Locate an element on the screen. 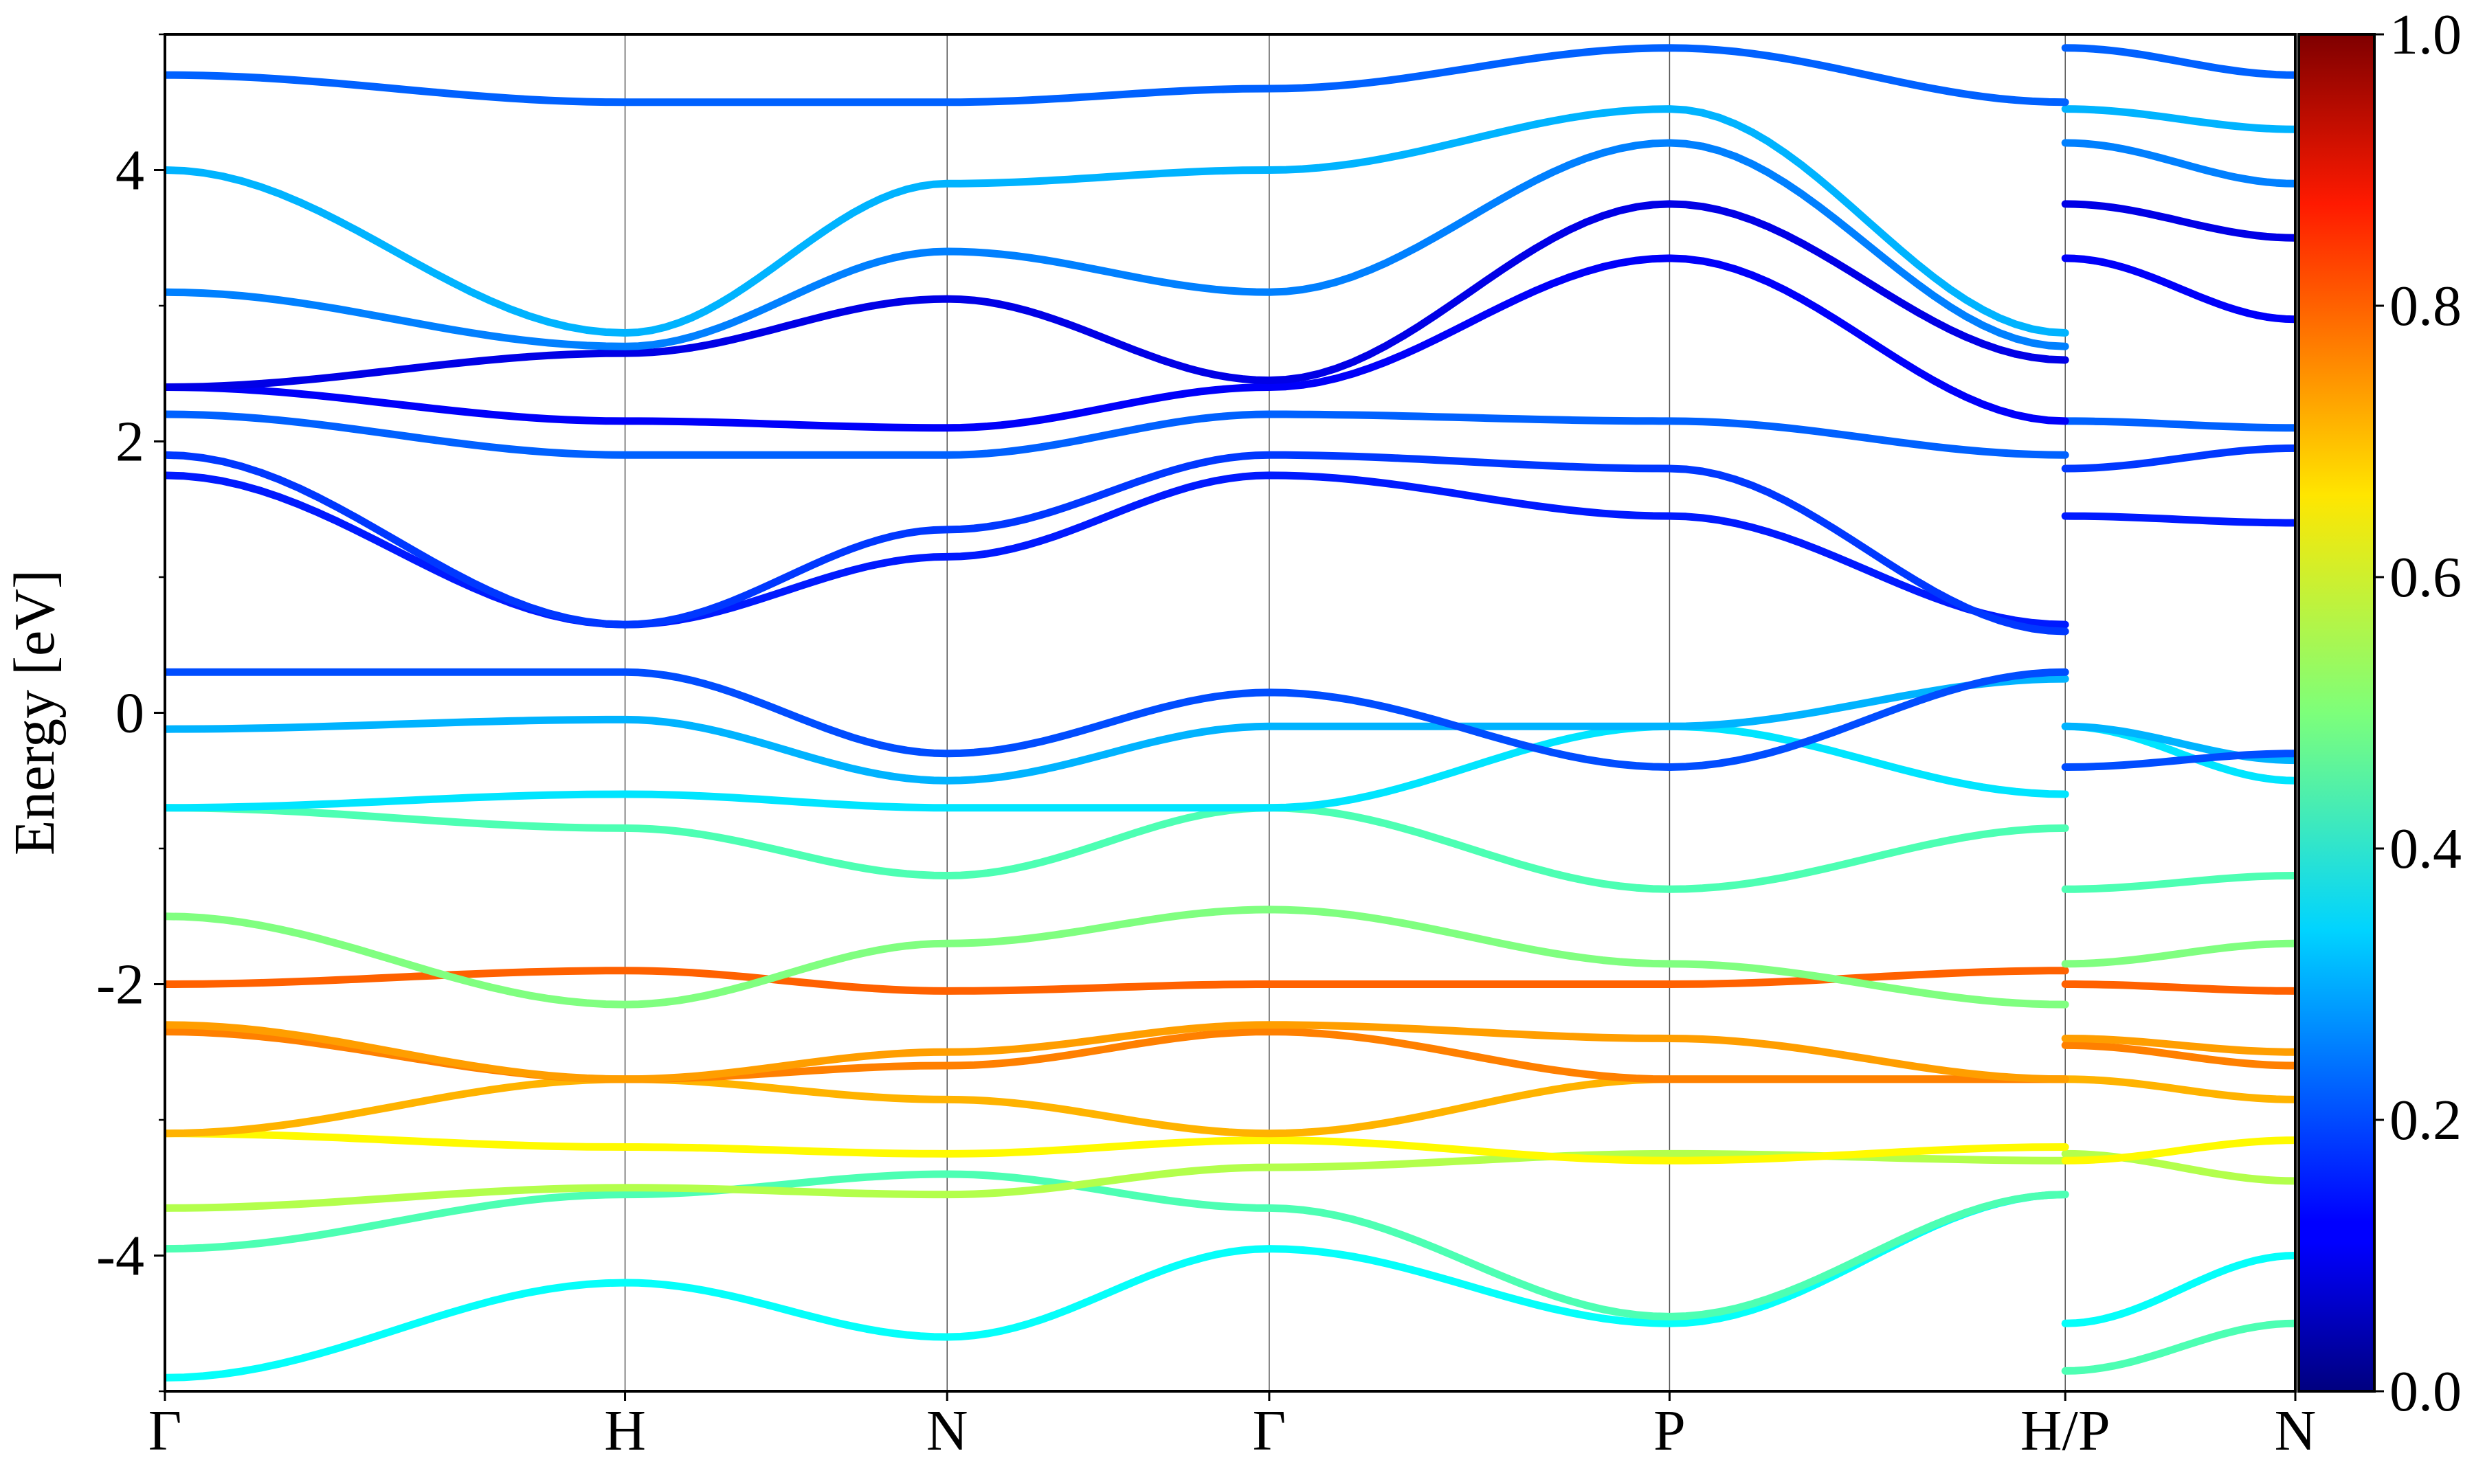 This screenshot has width=2474, height=1484. y-tick-label: 0 is located at coordinates (129, 714).